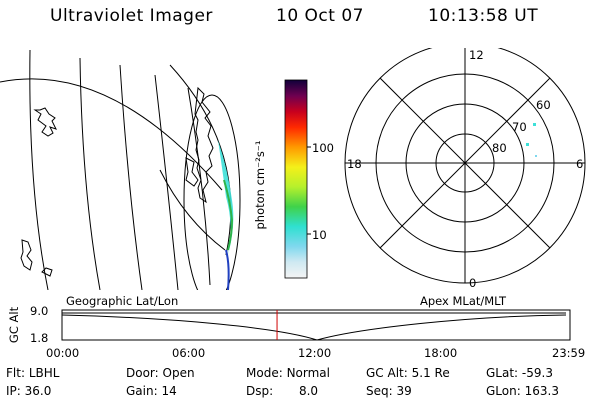 The width and height of the screenshot is (600, 400). Describe the element at coordinates (441, 353) in the screenshot. I see `x-tick-1800: 18:00` at that location.